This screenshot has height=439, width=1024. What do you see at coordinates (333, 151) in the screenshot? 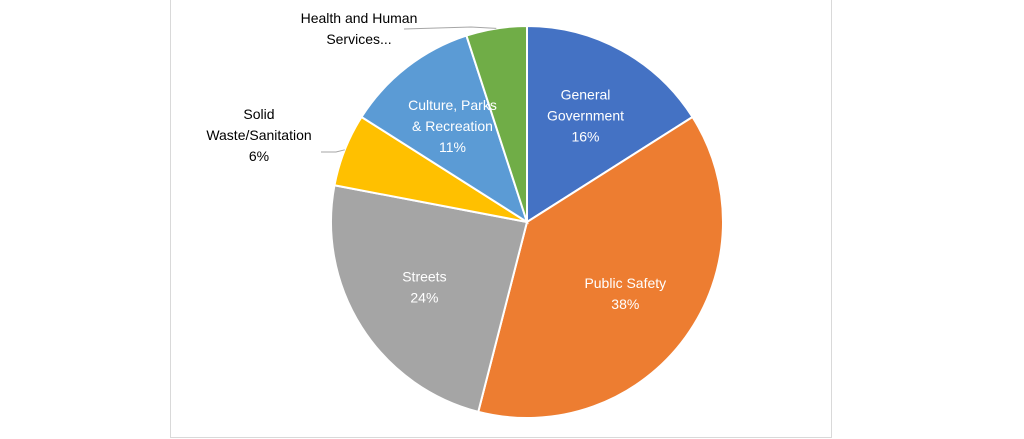
I see `leader-line-solid-waste-sanitation` at bounding box center [333, 151].